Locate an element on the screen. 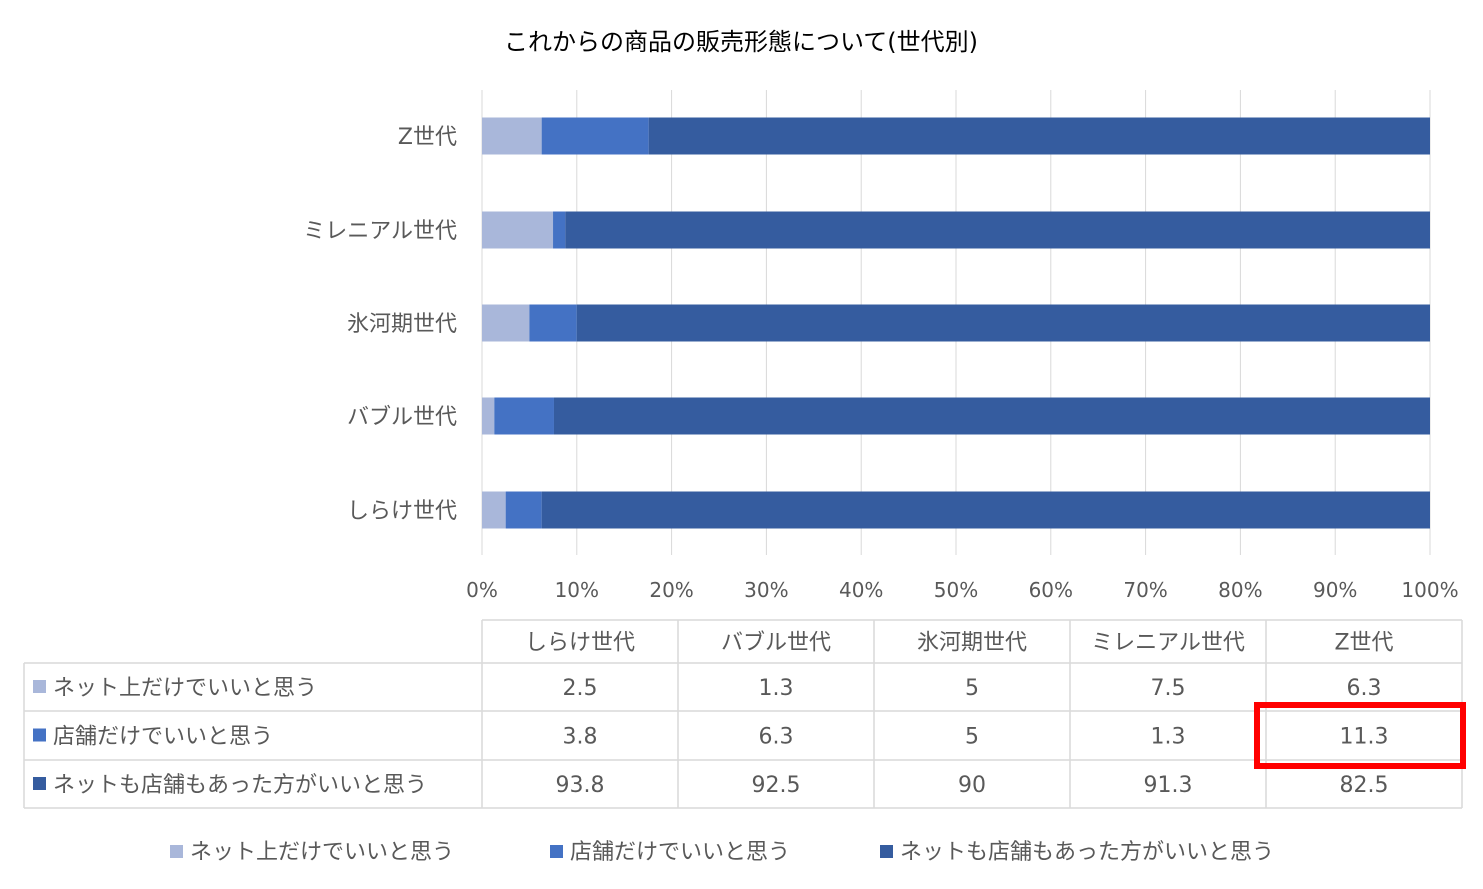  x-tick-label: 90% is located at coordinates (1335, 590).